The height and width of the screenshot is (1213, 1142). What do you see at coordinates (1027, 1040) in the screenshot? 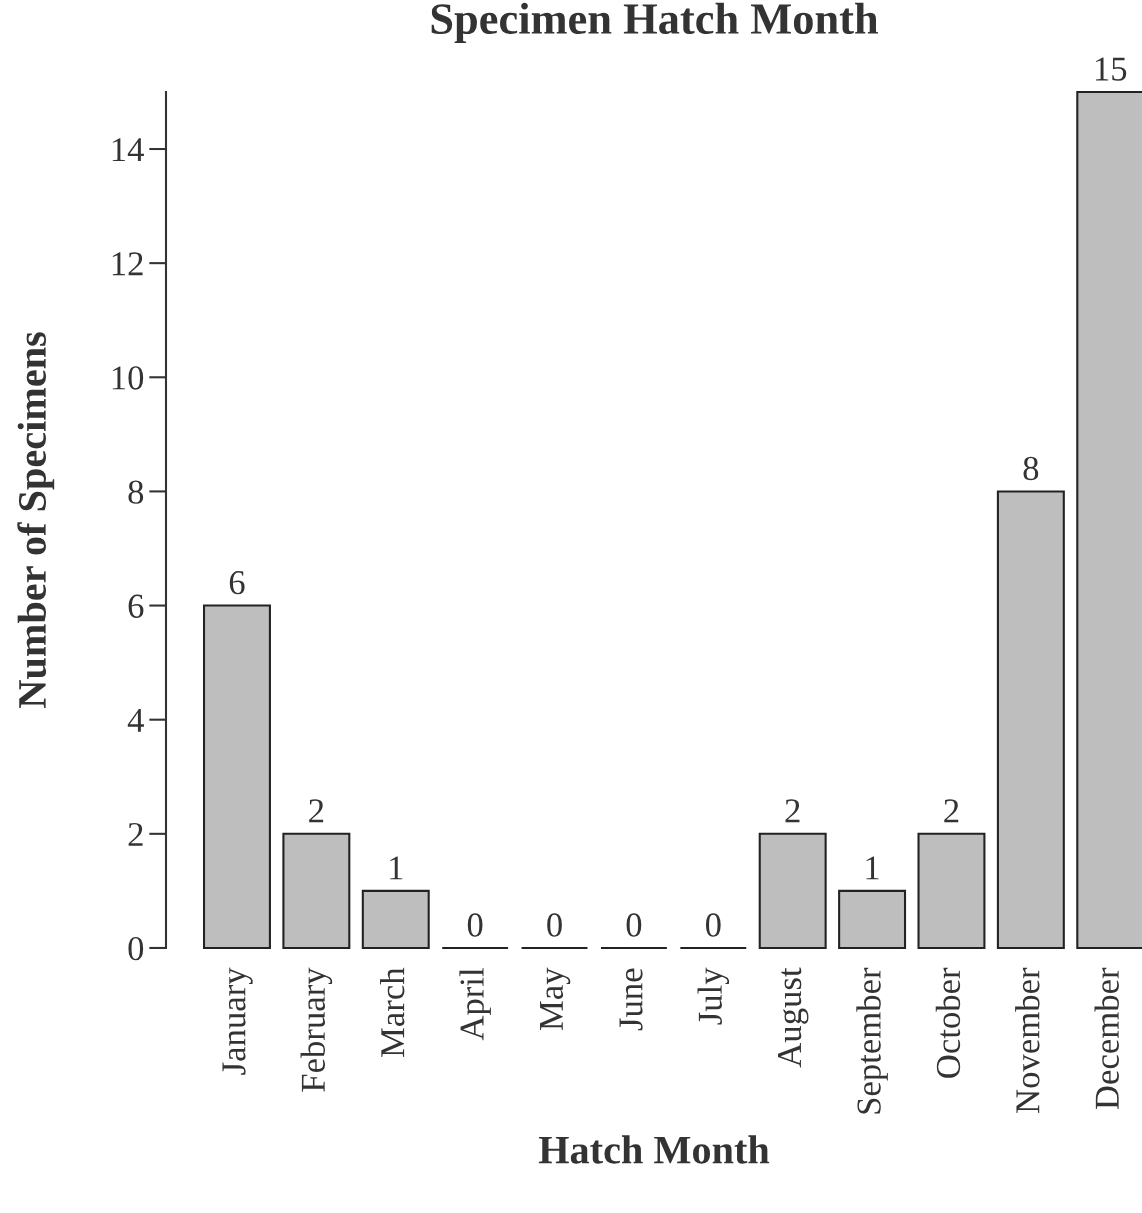
I see `x-tick-label: November` at bounding box center [1027, 1040].